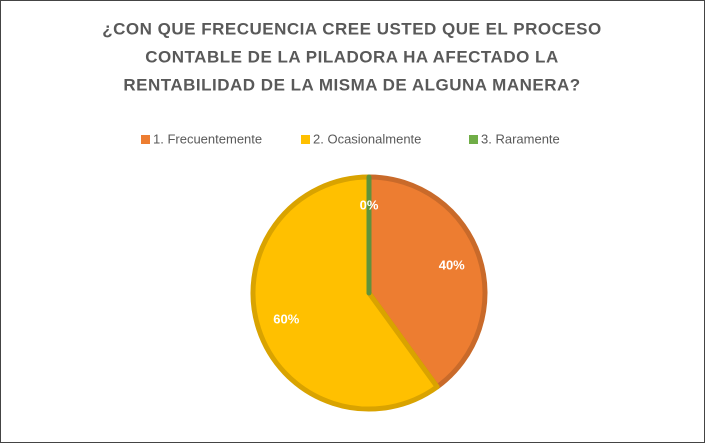  What do you see at coordinates (452, 265) in the screenshot?
I see `data-label: 40%` at bounding box center [452, 265].